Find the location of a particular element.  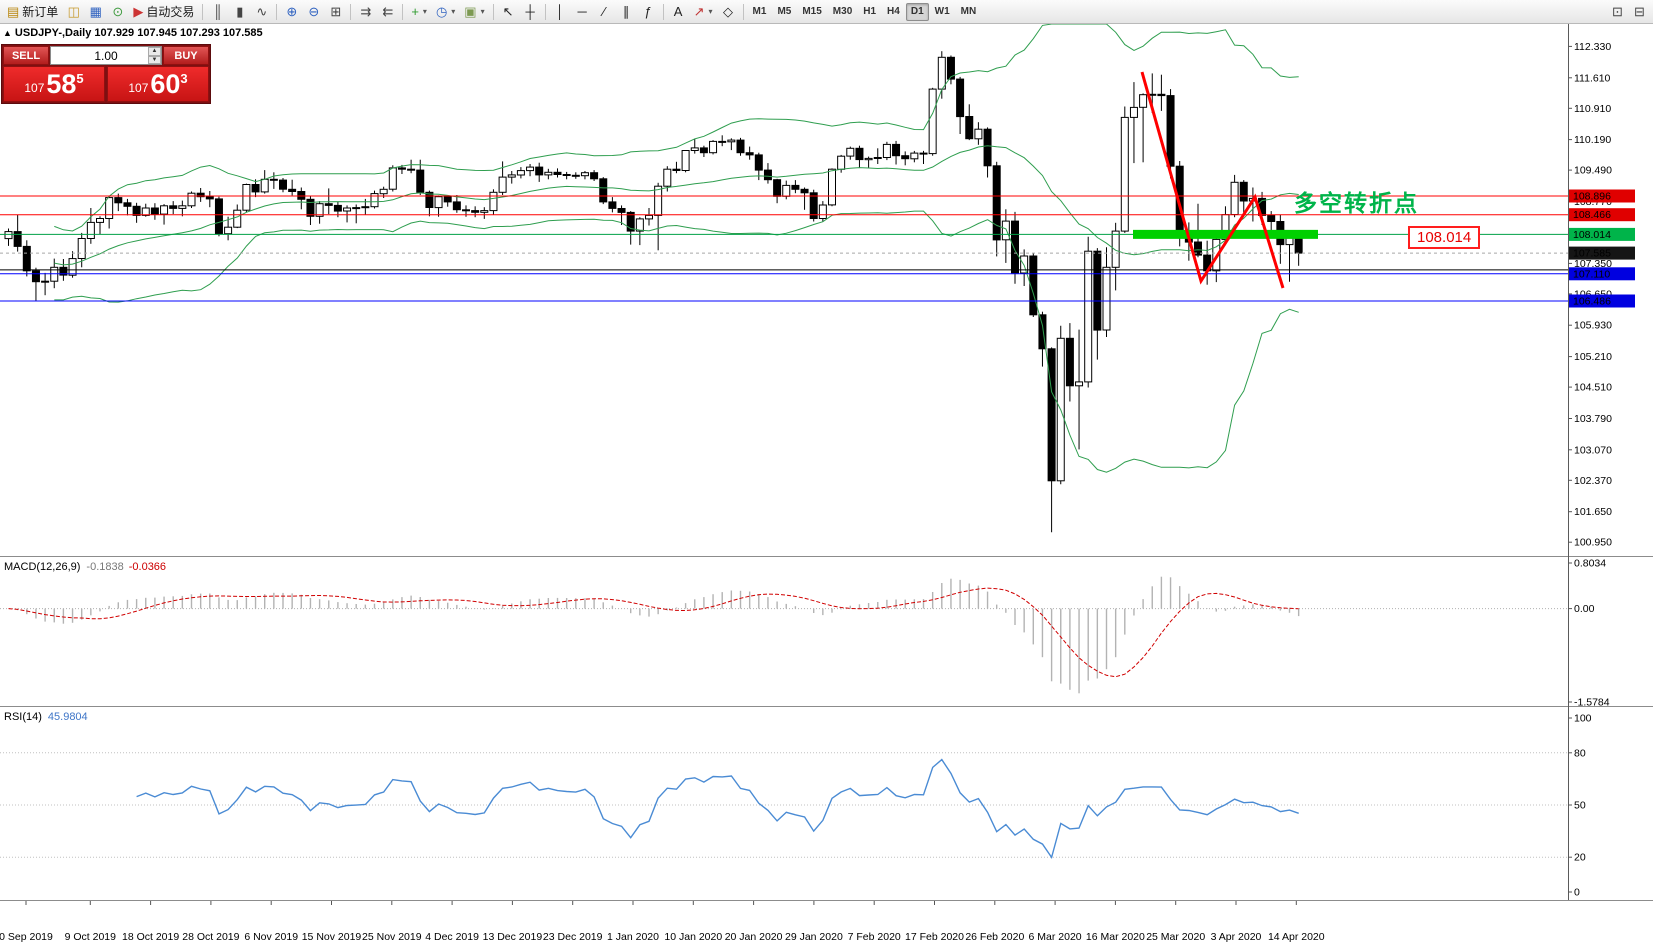

svg-text: 18 Oct 2019 is located at coordinates (150, 937).